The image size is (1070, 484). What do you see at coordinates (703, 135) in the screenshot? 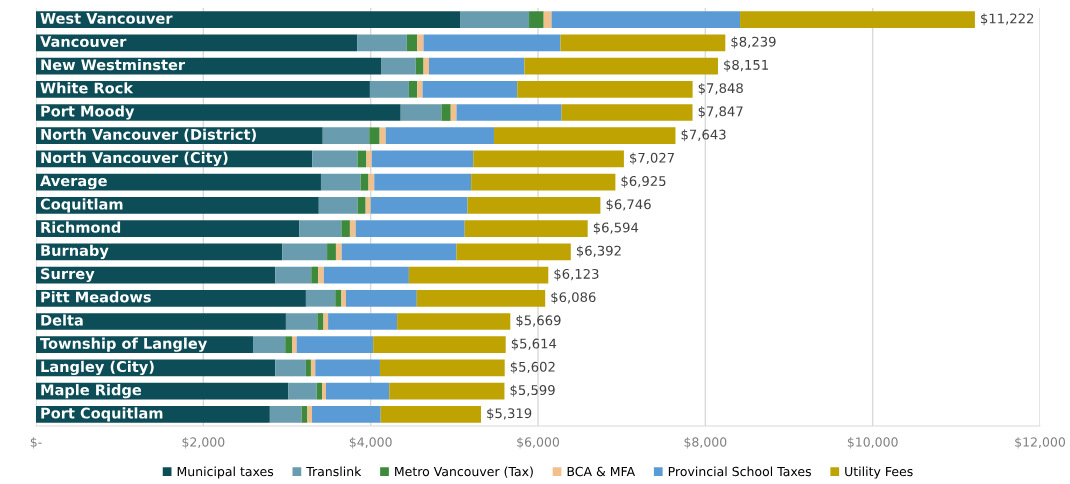
I see `total-label: $7,643` at bounding box center [703, 135].